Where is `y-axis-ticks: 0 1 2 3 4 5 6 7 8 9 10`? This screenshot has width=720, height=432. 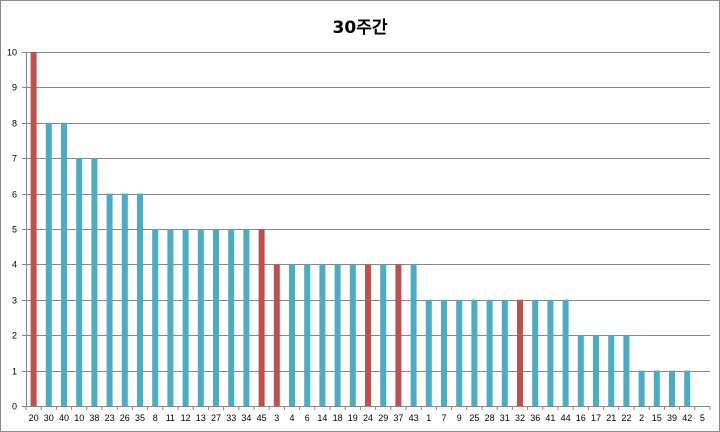 y-axis-ticks: 0 1 2 3 4 5 6 7 8 9 10 is located at coordinates (16, 230).